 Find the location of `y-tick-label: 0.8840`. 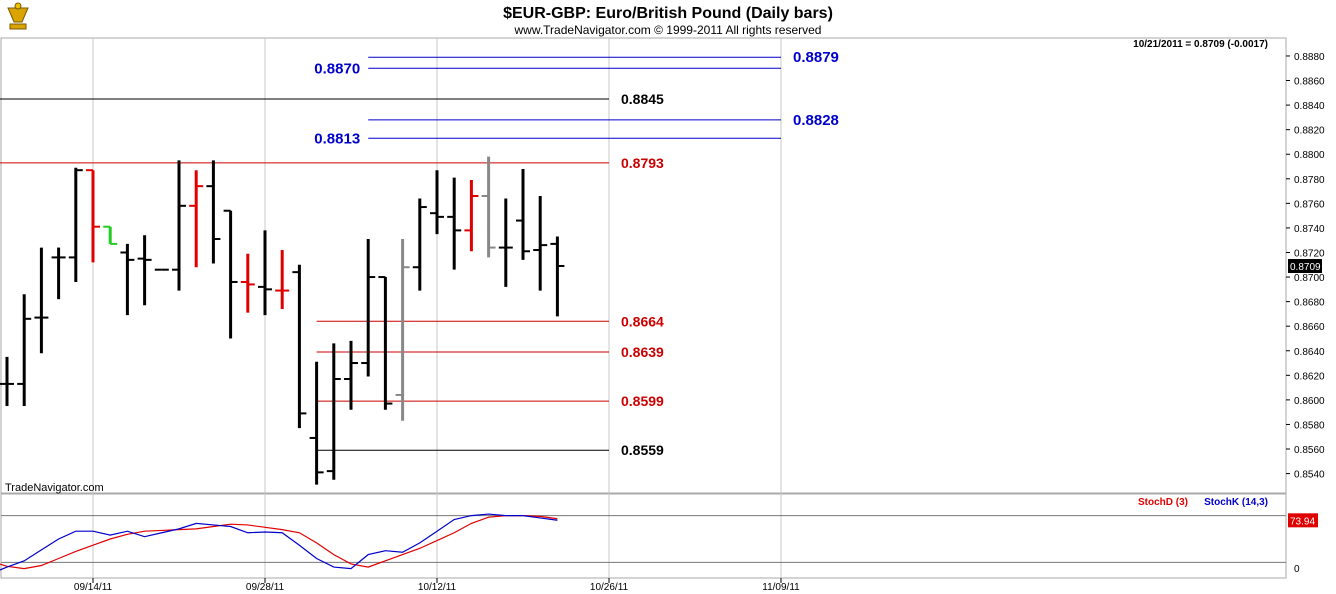

y-tick-label: 0.8840 is located at coordinates (1309, 106).